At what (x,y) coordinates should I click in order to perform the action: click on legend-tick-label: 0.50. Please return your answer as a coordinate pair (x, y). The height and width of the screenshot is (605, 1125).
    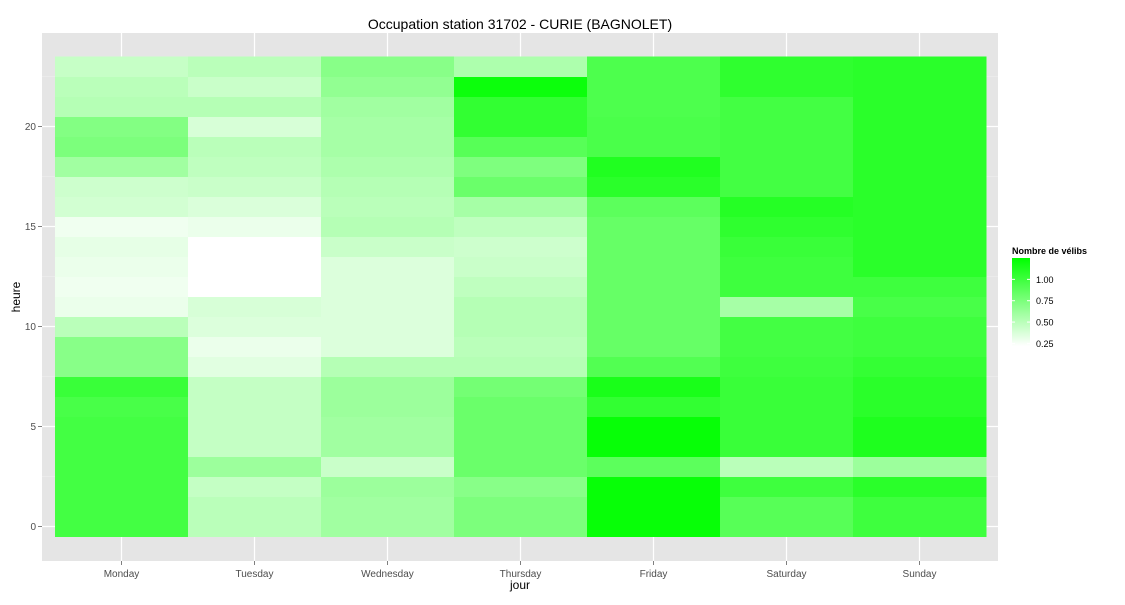
    Looking at the image, I should click on (1045, 323).